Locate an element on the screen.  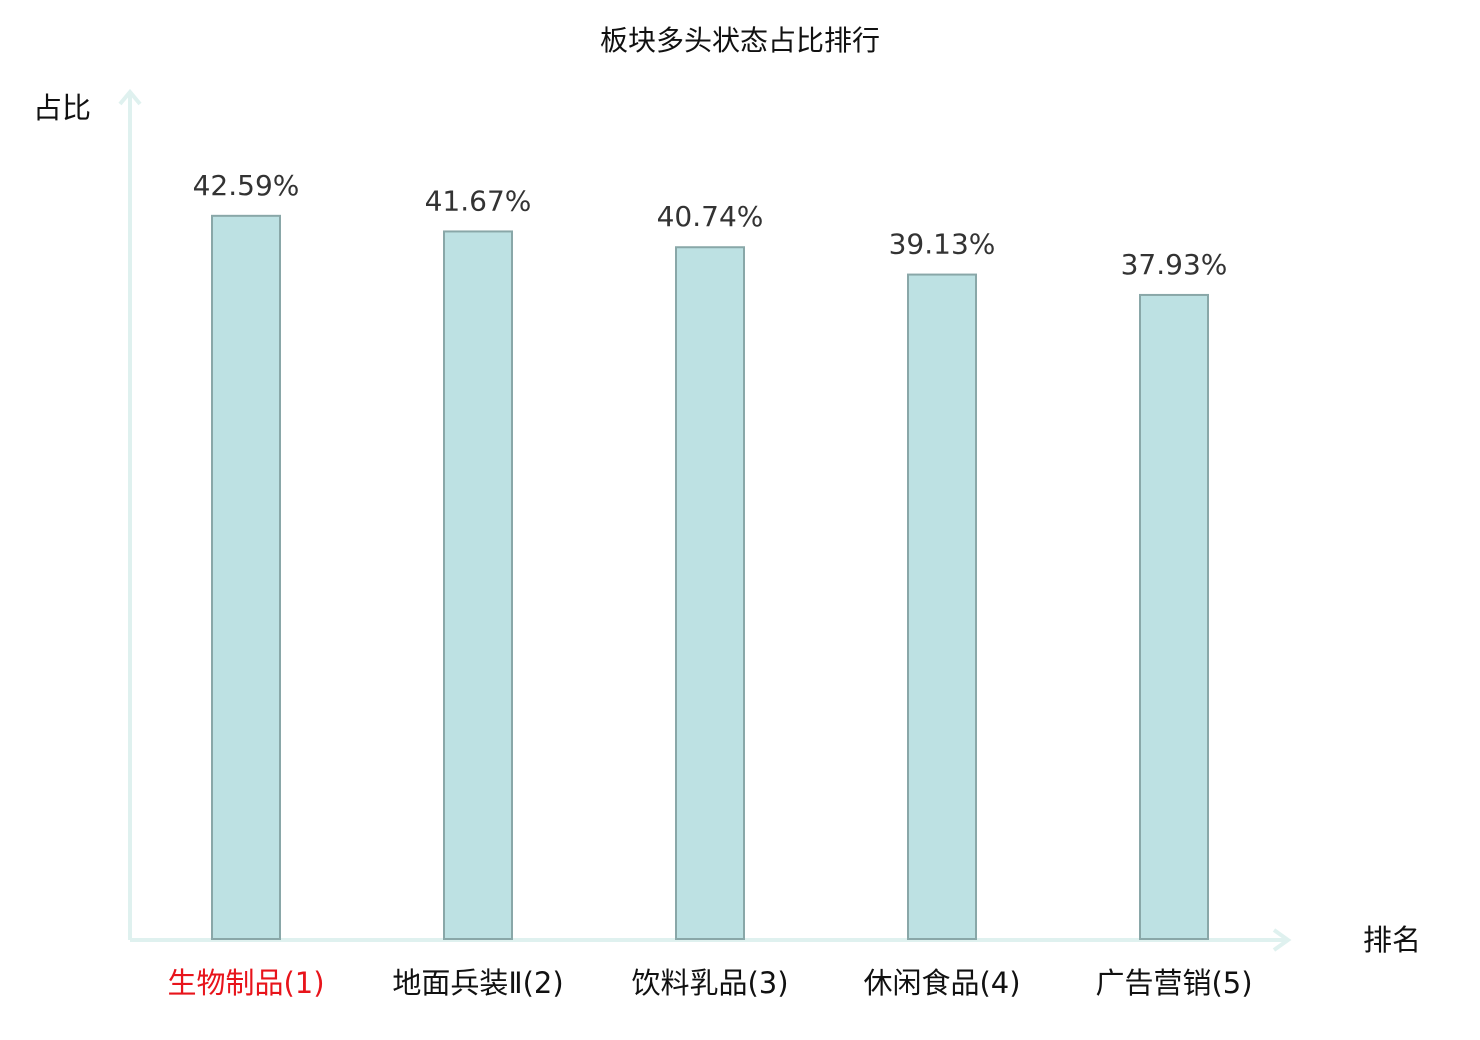
x-arrow is located at coordinates (1282, 940).